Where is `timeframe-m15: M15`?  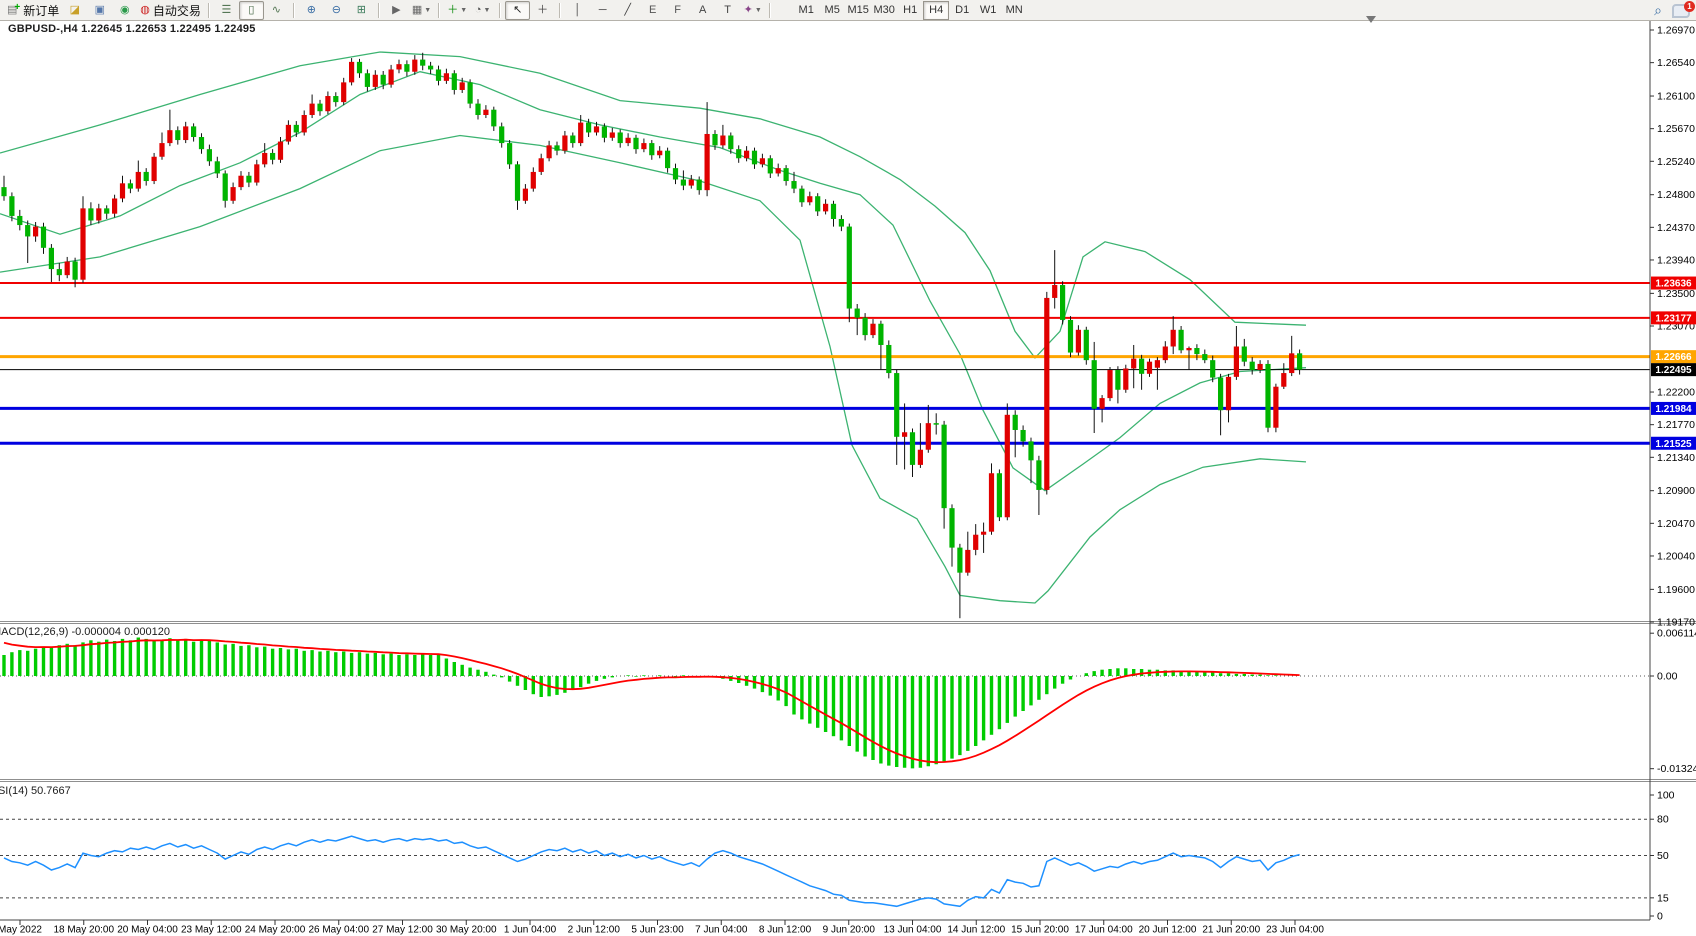 timeframe-m15: M15 is located at coordinates (858, 10).